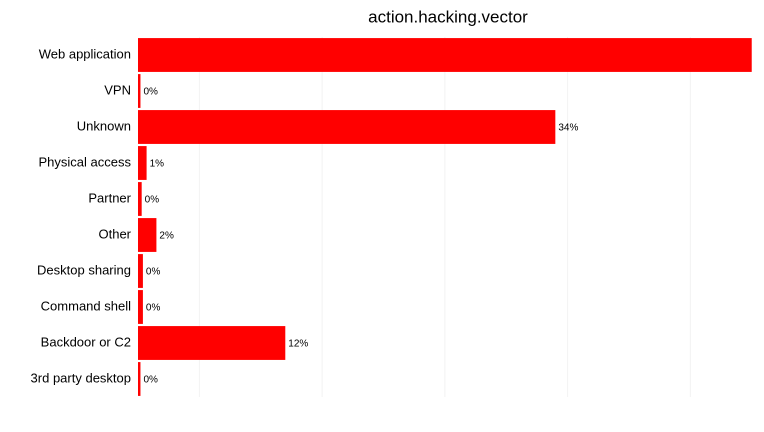 Image resolution: width=764 pixels, height=432 pixels. Describe the element at coordinates (166, 236) in the screenshot. I see `value-label: 2%` at that location.